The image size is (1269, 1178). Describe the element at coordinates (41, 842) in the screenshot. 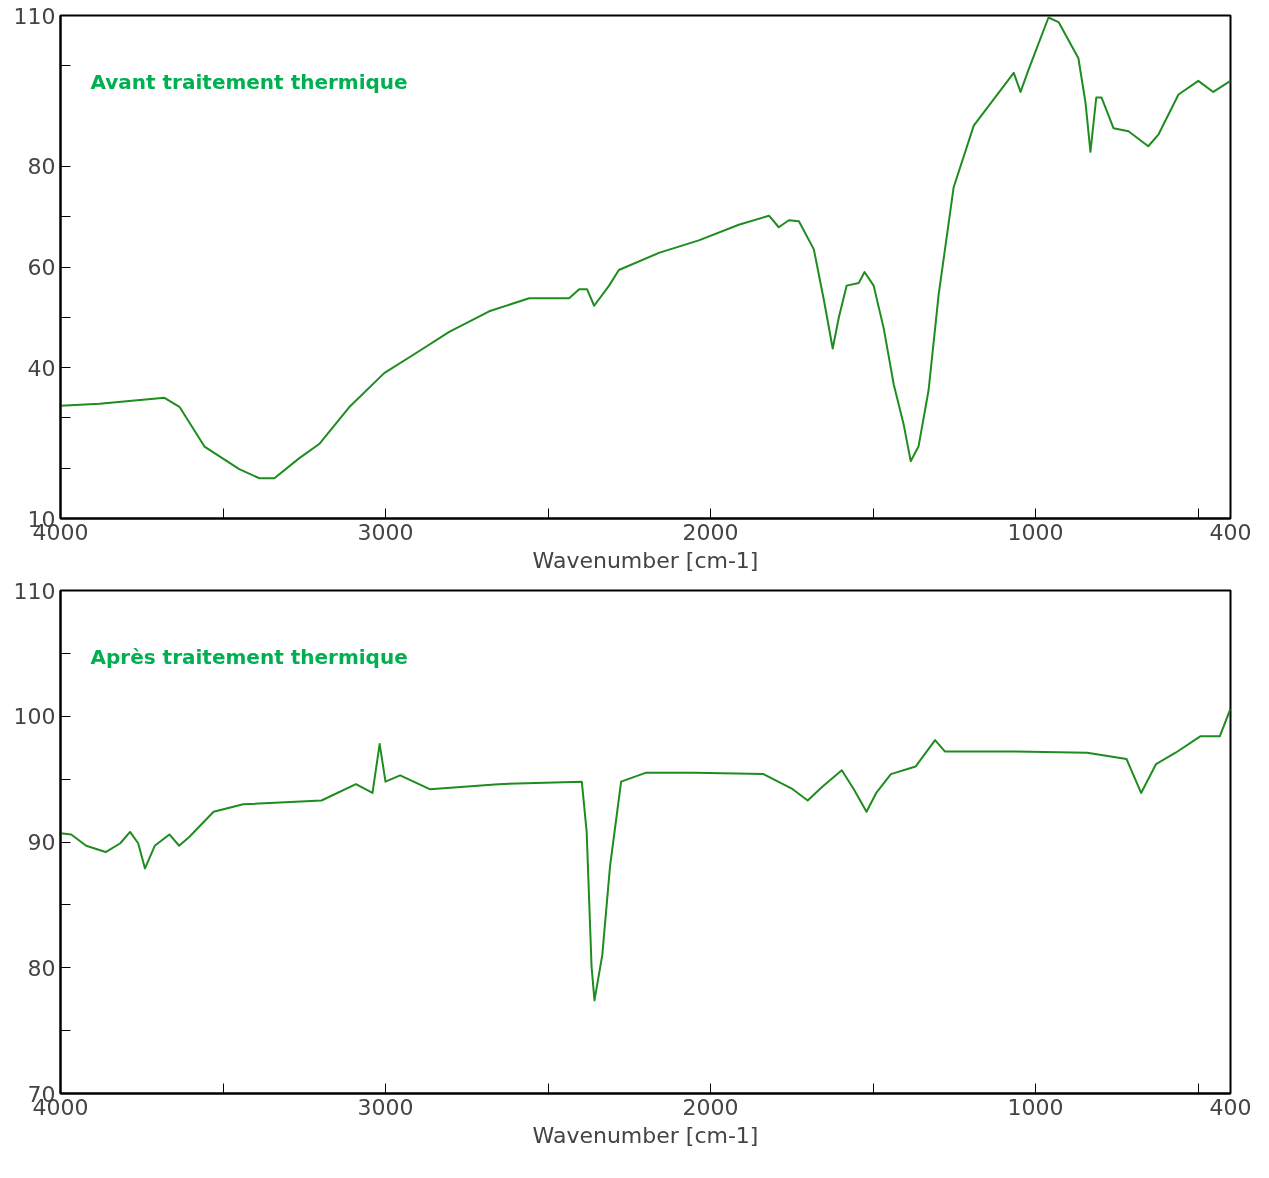

I see `y-tick-label: 90` at that location.